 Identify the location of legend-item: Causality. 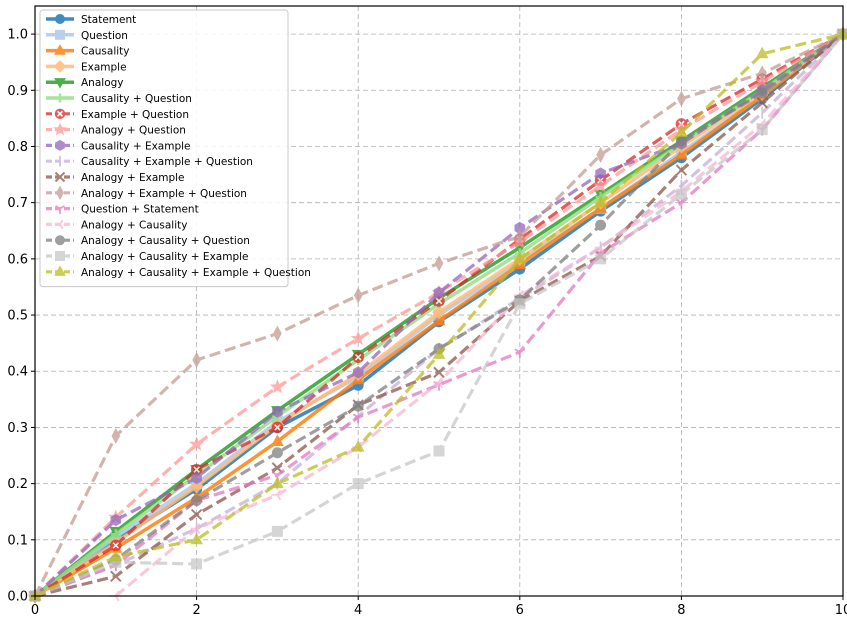
(88, 51).